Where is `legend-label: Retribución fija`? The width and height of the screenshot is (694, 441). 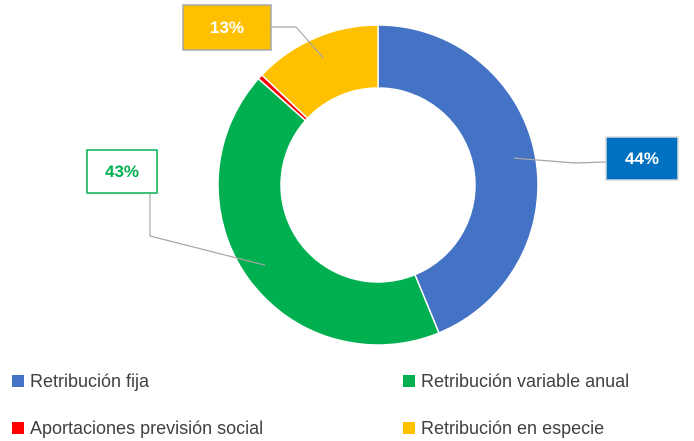
legend-label: Retribución fija is located at coordinates (90, 381).